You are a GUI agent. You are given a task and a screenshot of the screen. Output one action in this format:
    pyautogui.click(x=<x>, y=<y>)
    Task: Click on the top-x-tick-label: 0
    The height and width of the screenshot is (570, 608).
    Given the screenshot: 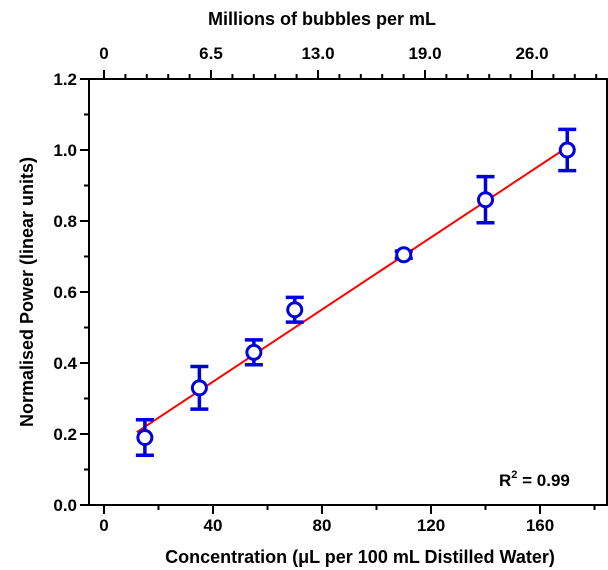 What is the action you would take?
    pyautogui.click(x=103, y=53)
    